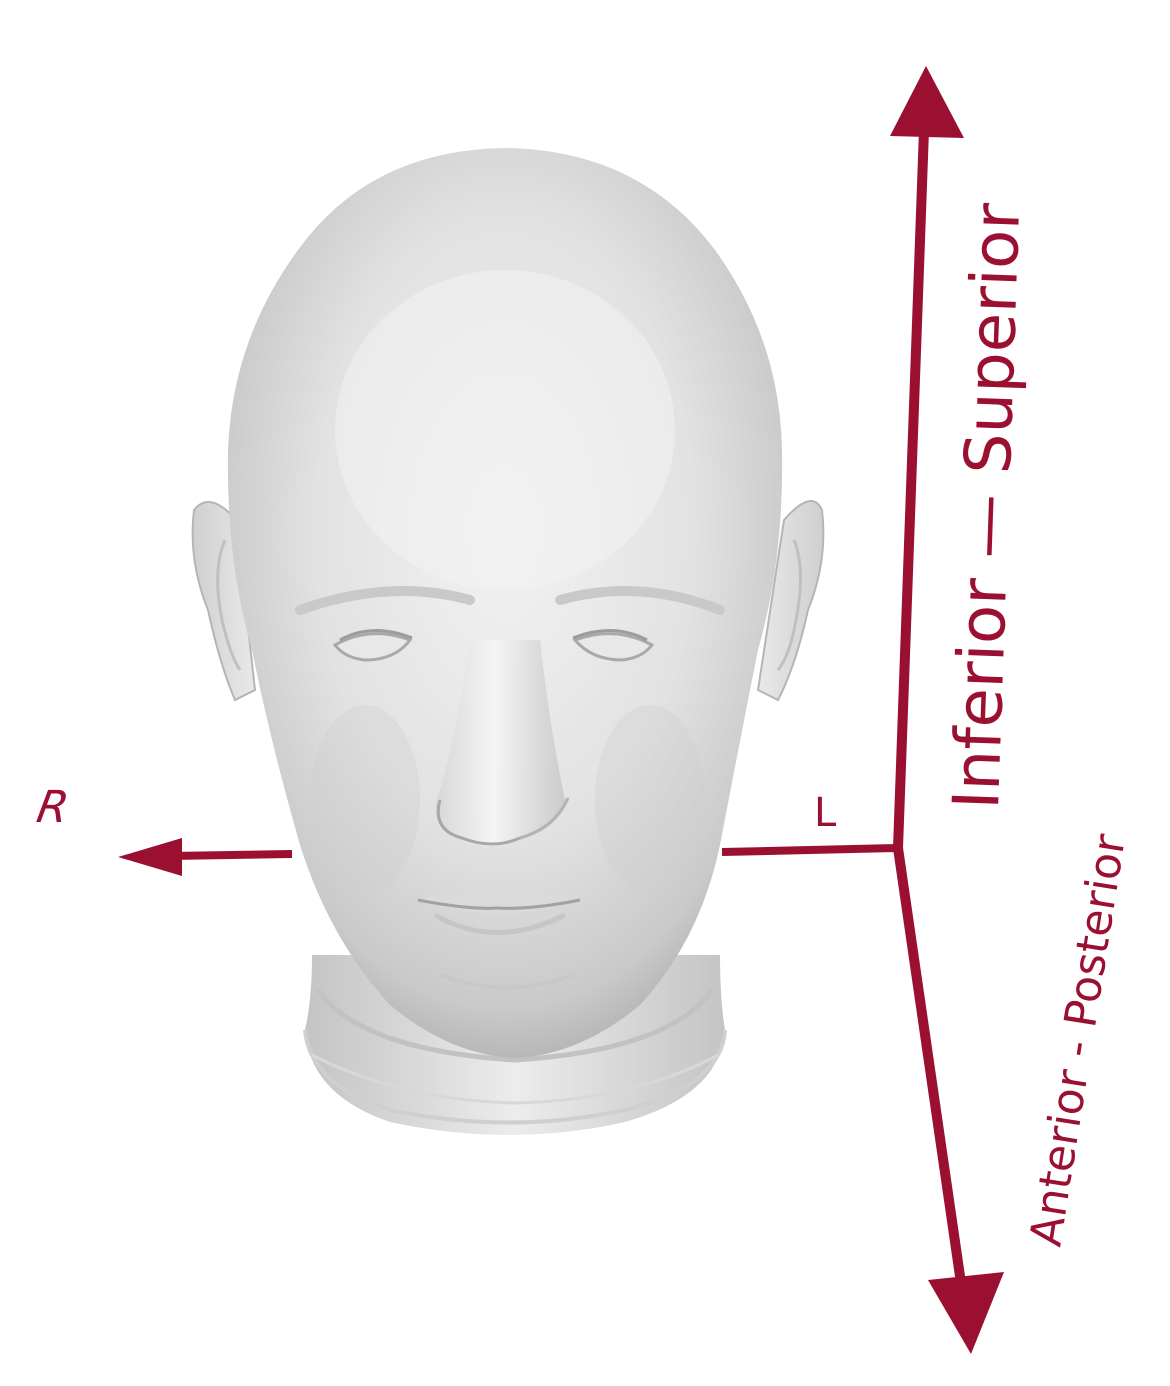 This screenshot has width=1170, height=1386. Describe the element at coordinates (810, 850) in the screenshot. I see `left-right-axis-line` at that location.